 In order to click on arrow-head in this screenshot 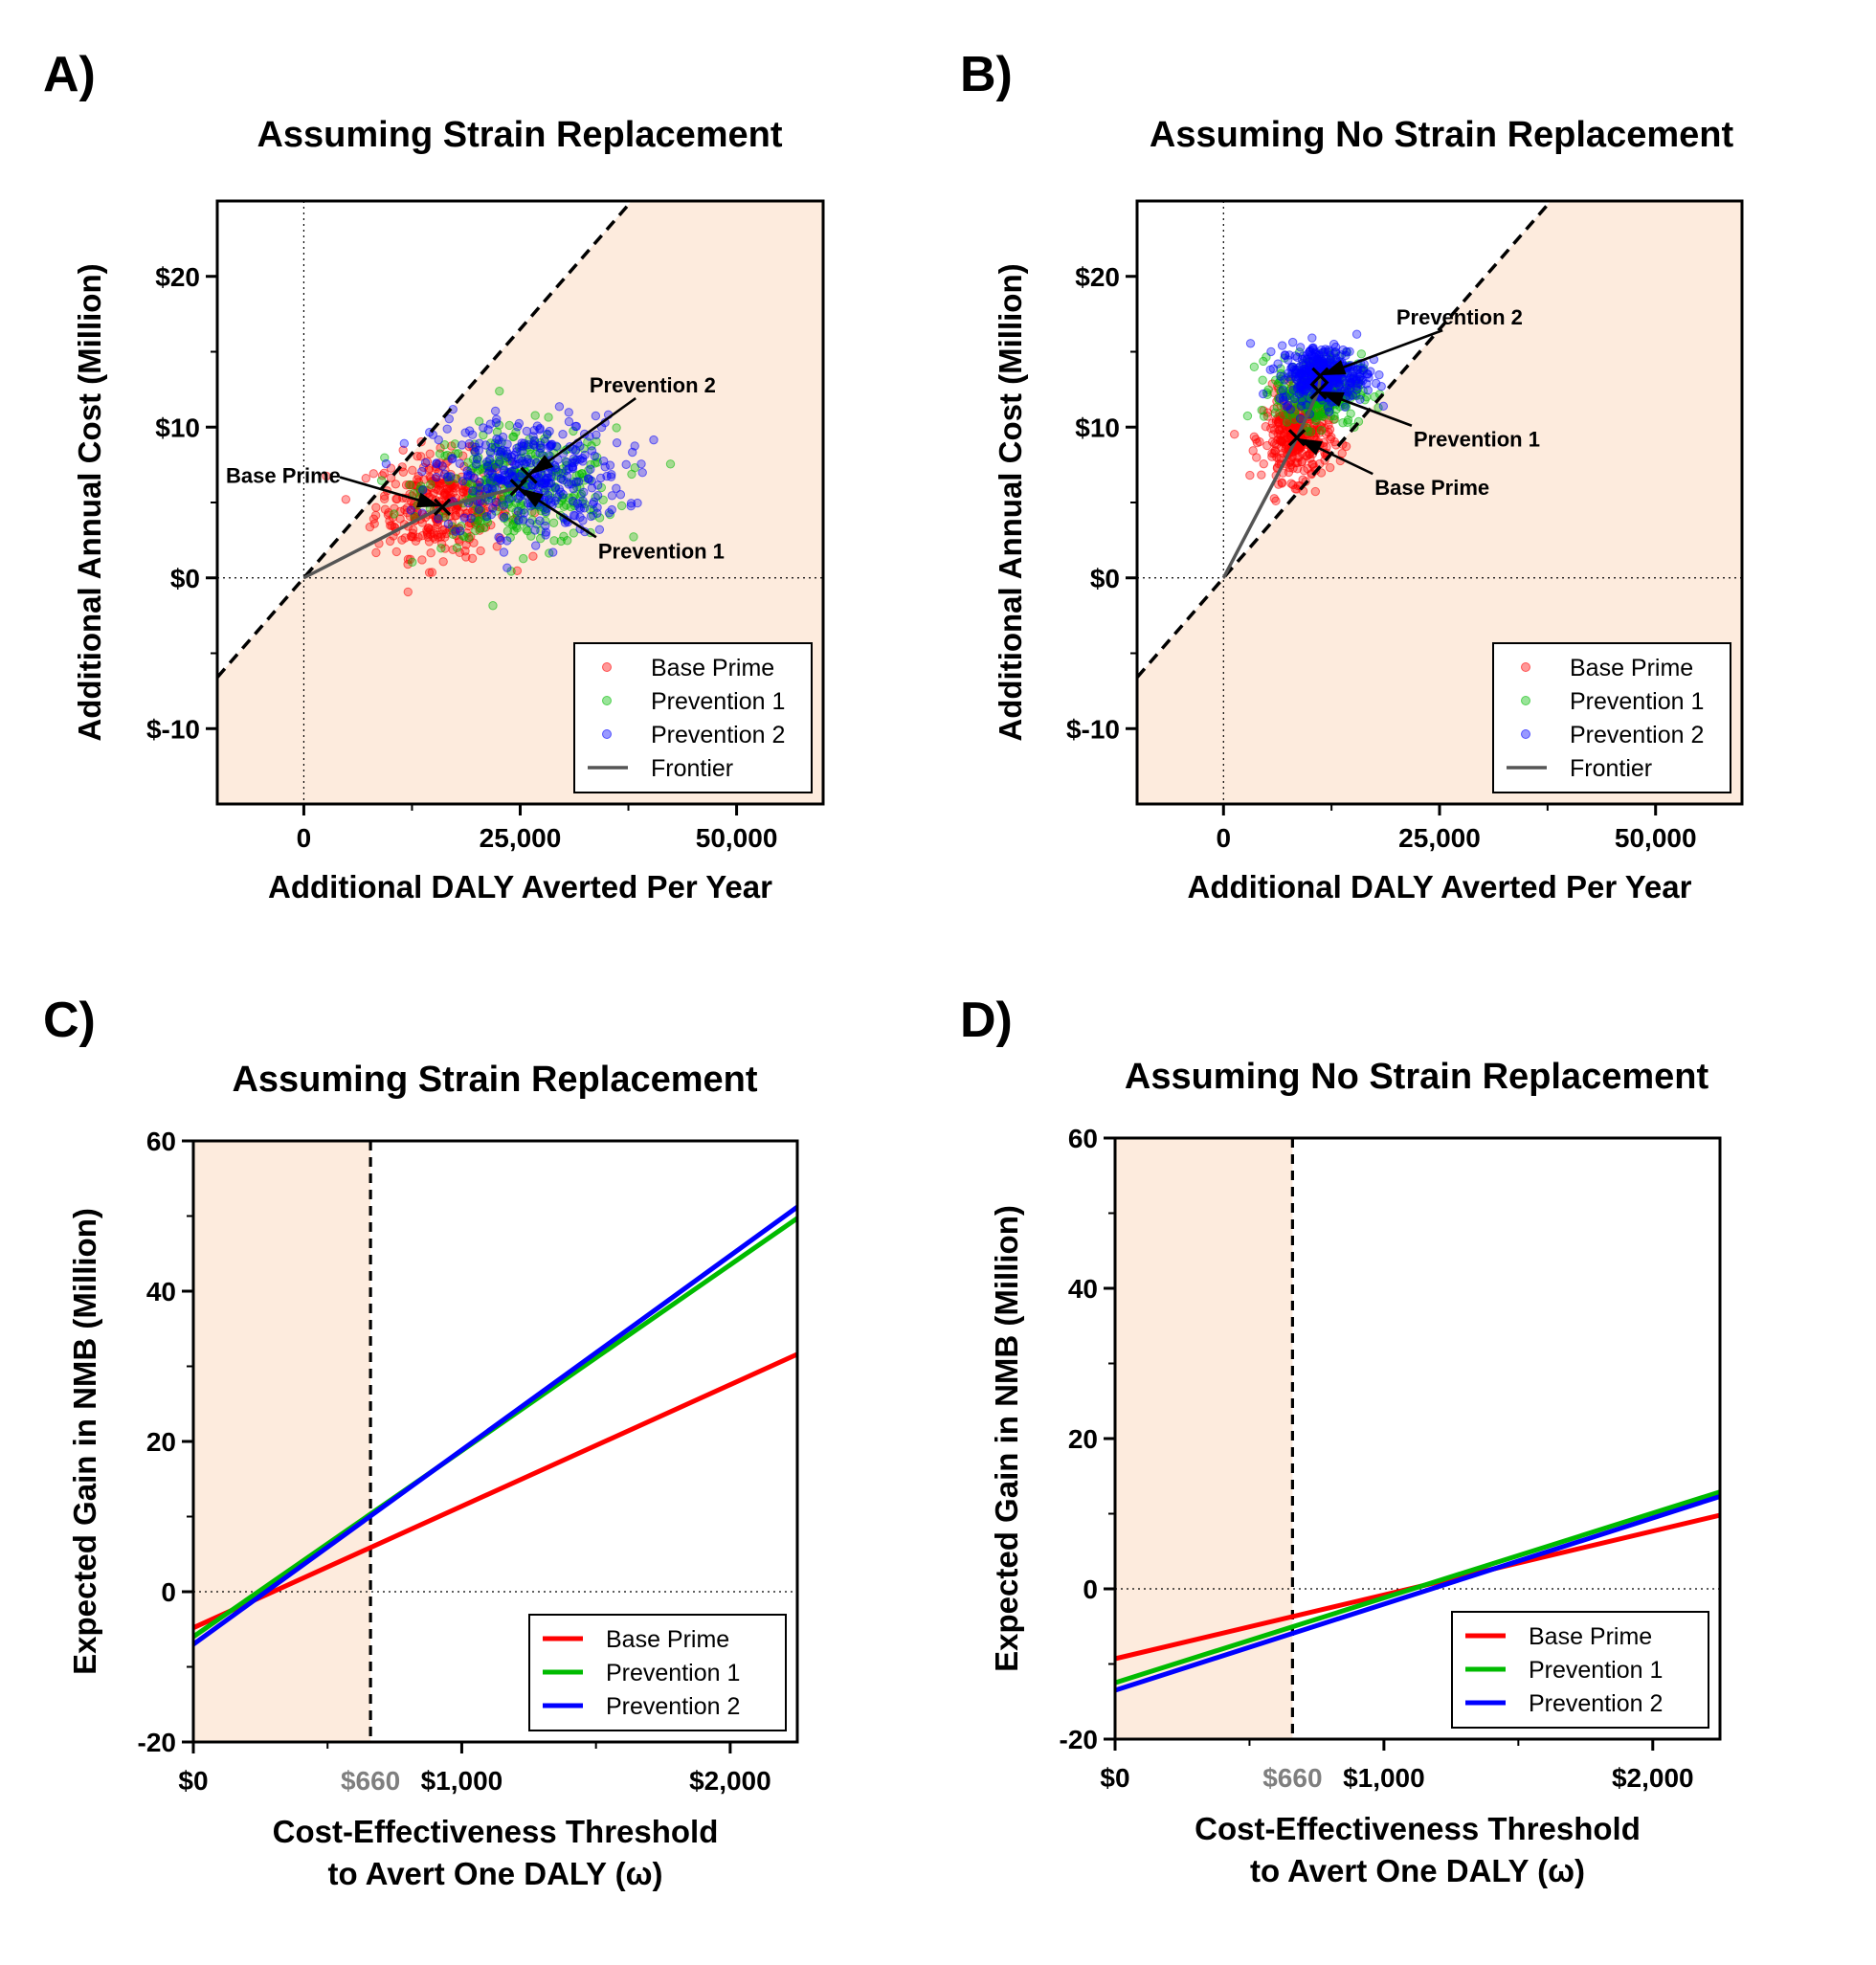, I will do `click(428, 500)`.